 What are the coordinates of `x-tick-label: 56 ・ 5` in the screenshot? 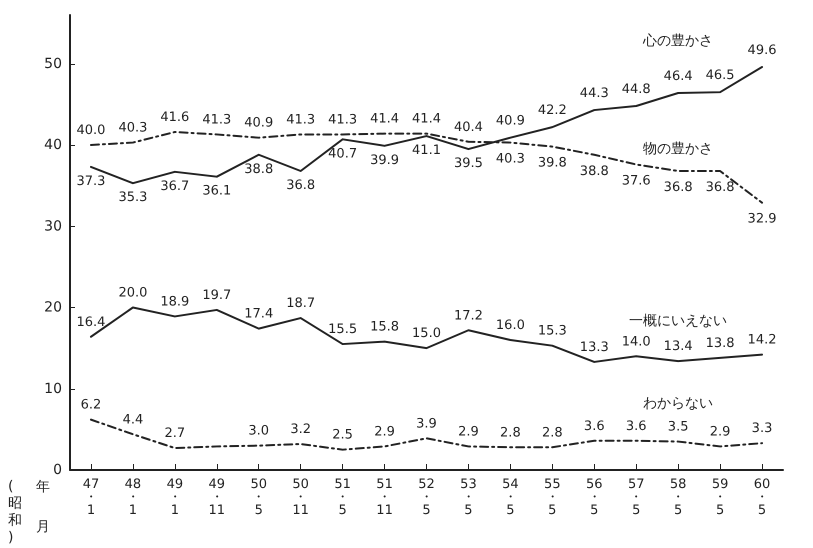 It's located at (594, 497).